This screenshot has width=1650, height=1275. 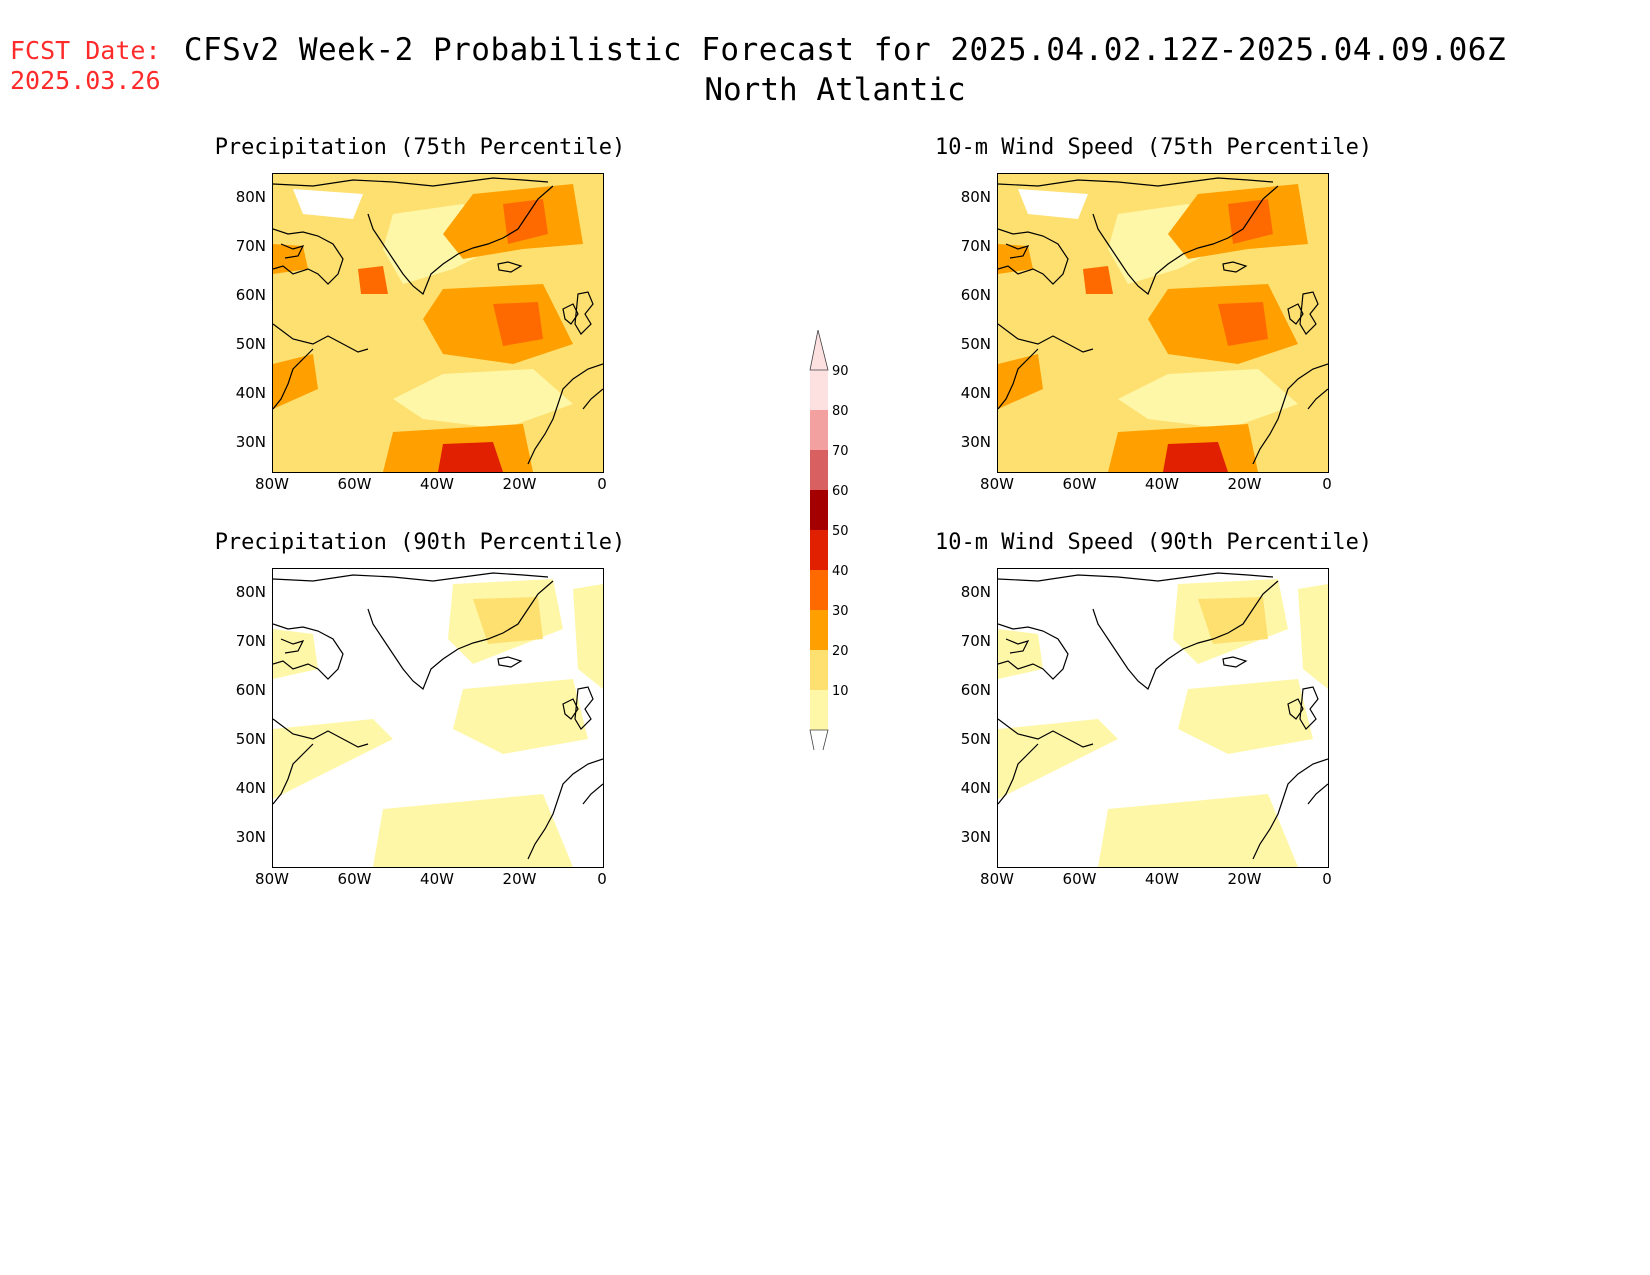 What do you see at coordinates (997, 484) in the screenshot?
I see `lon-tick-label: 80W` at bounding box center [997, 484].